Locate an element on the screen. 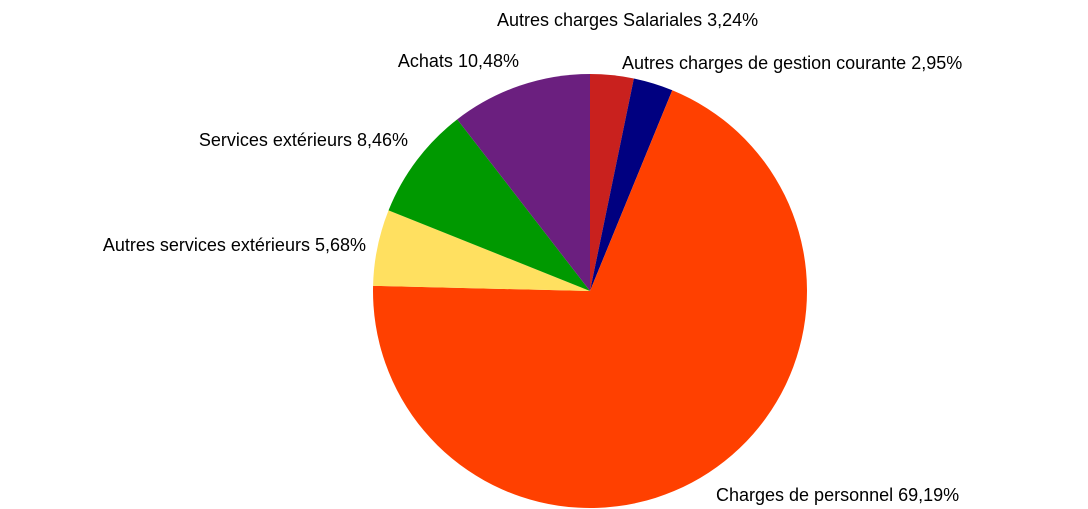 The image size is (1088, 509). slice-label: Charges de personnel 69,19% is located at coordinates (837, 495).